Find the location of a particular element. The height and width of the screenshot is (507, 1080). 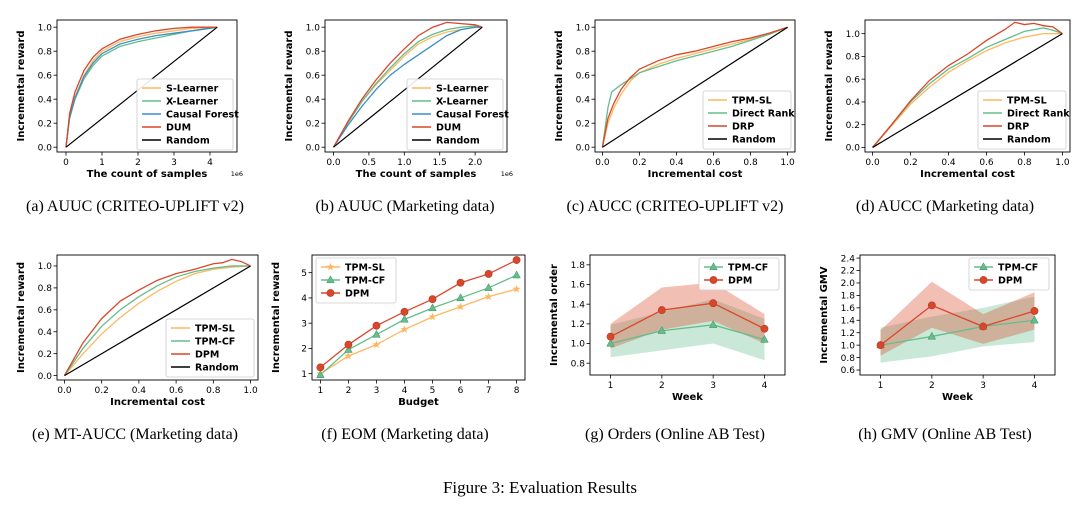

y-tick-label: 3 is located at coordinates (304, 324).